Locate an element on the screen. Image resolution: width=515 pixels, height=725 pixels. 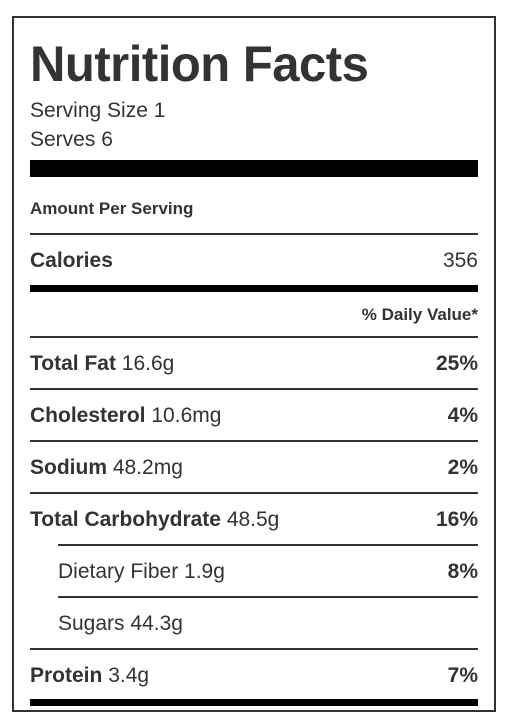
nutrient-name: Dietary Fiber is located at coordinates (118, 571).